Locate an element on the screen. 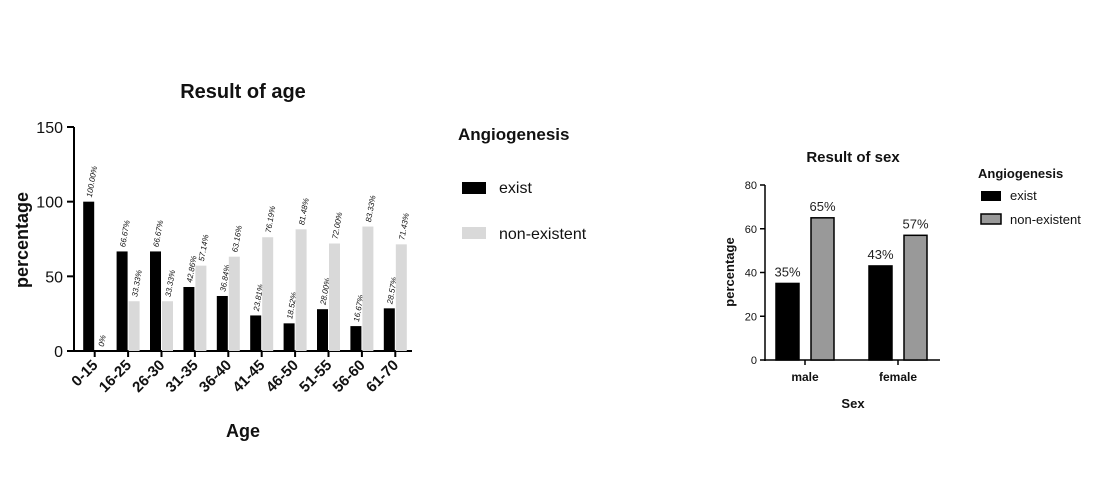  age-y-tick-label: 0 is located at coordinates (58, 352).